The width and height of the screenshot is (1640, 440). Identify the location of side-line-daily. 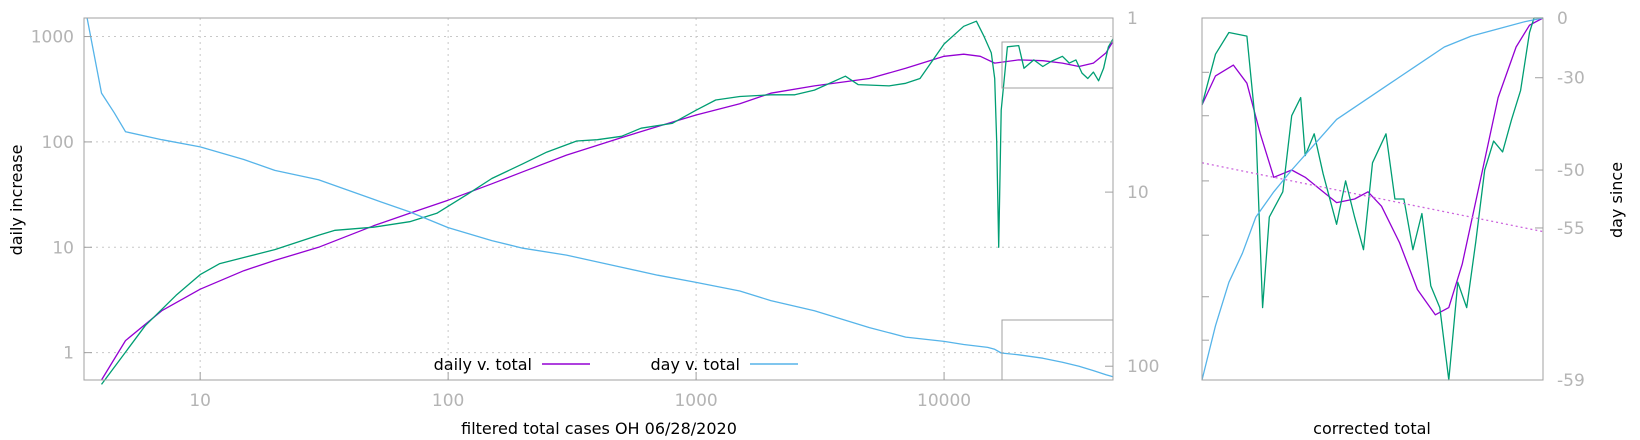
(1372, 166).